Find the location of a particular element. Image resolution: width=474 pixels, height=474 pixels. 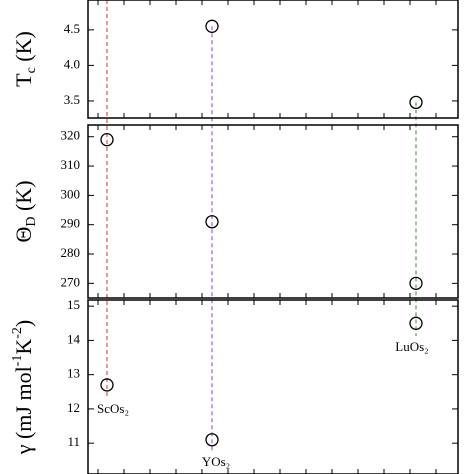

y-axis-label-part: K is located at coordinates (23, 347).